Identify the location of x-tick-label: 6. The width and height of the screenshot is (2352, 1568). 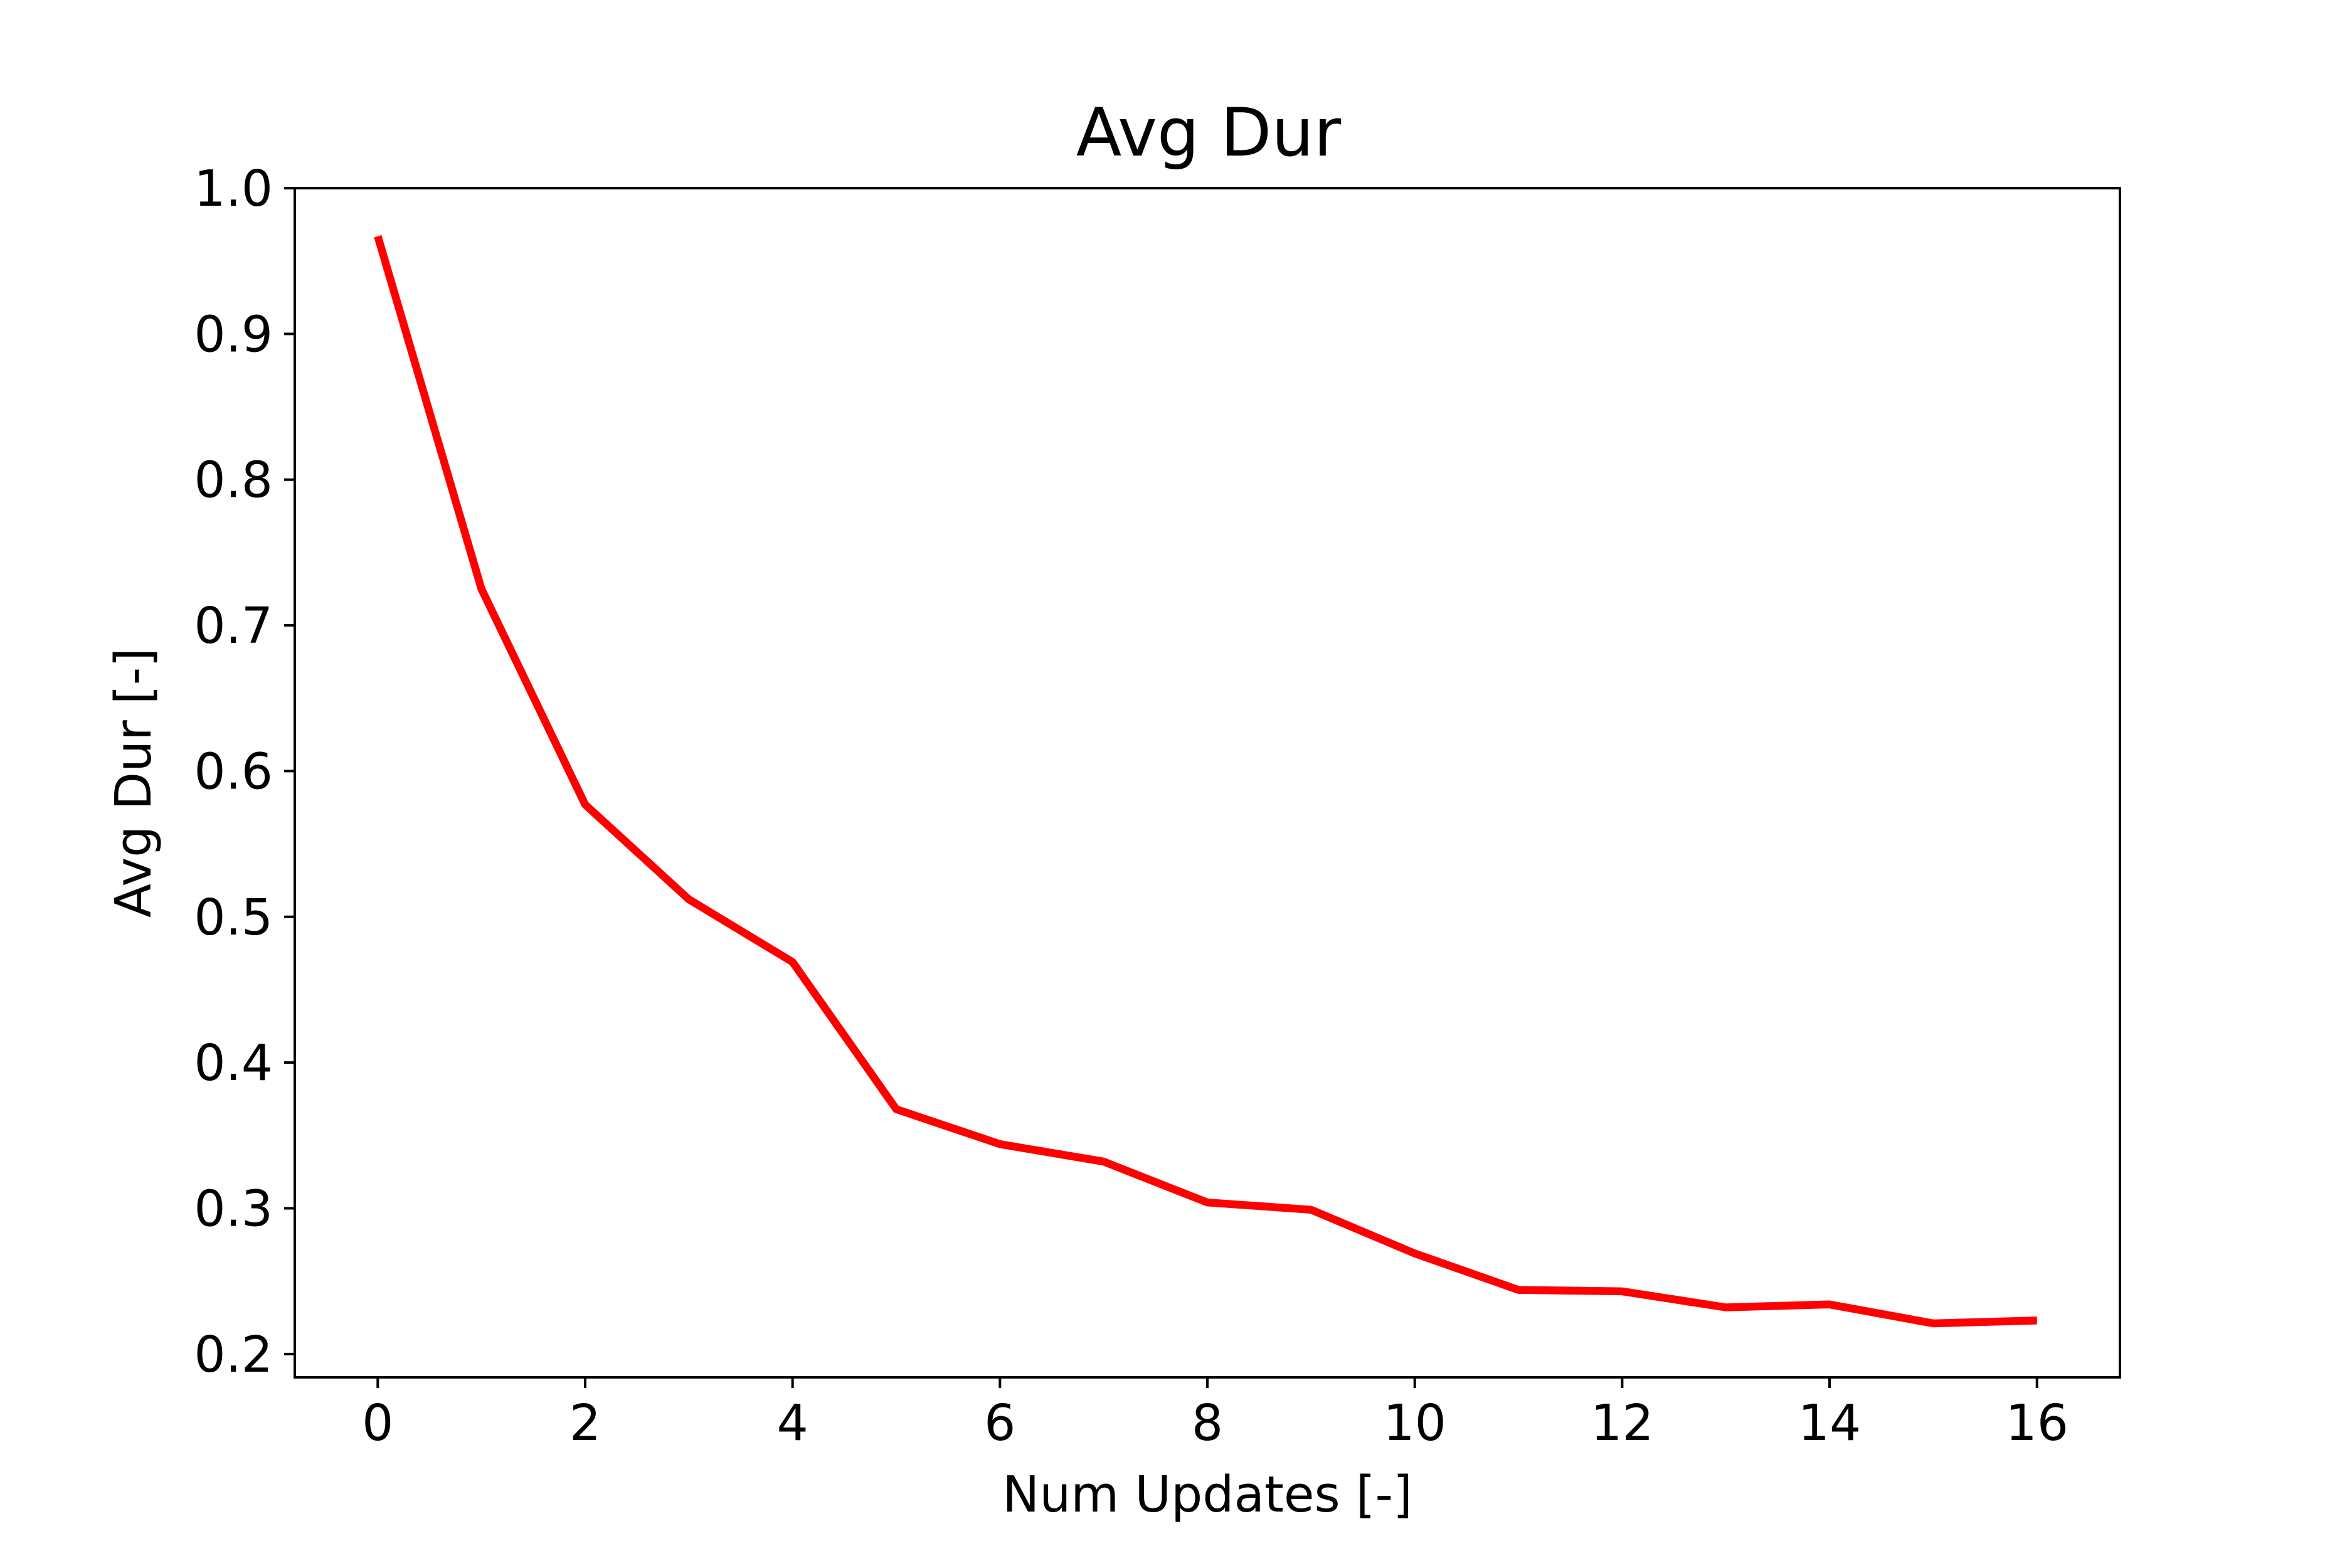
(999, 1423).